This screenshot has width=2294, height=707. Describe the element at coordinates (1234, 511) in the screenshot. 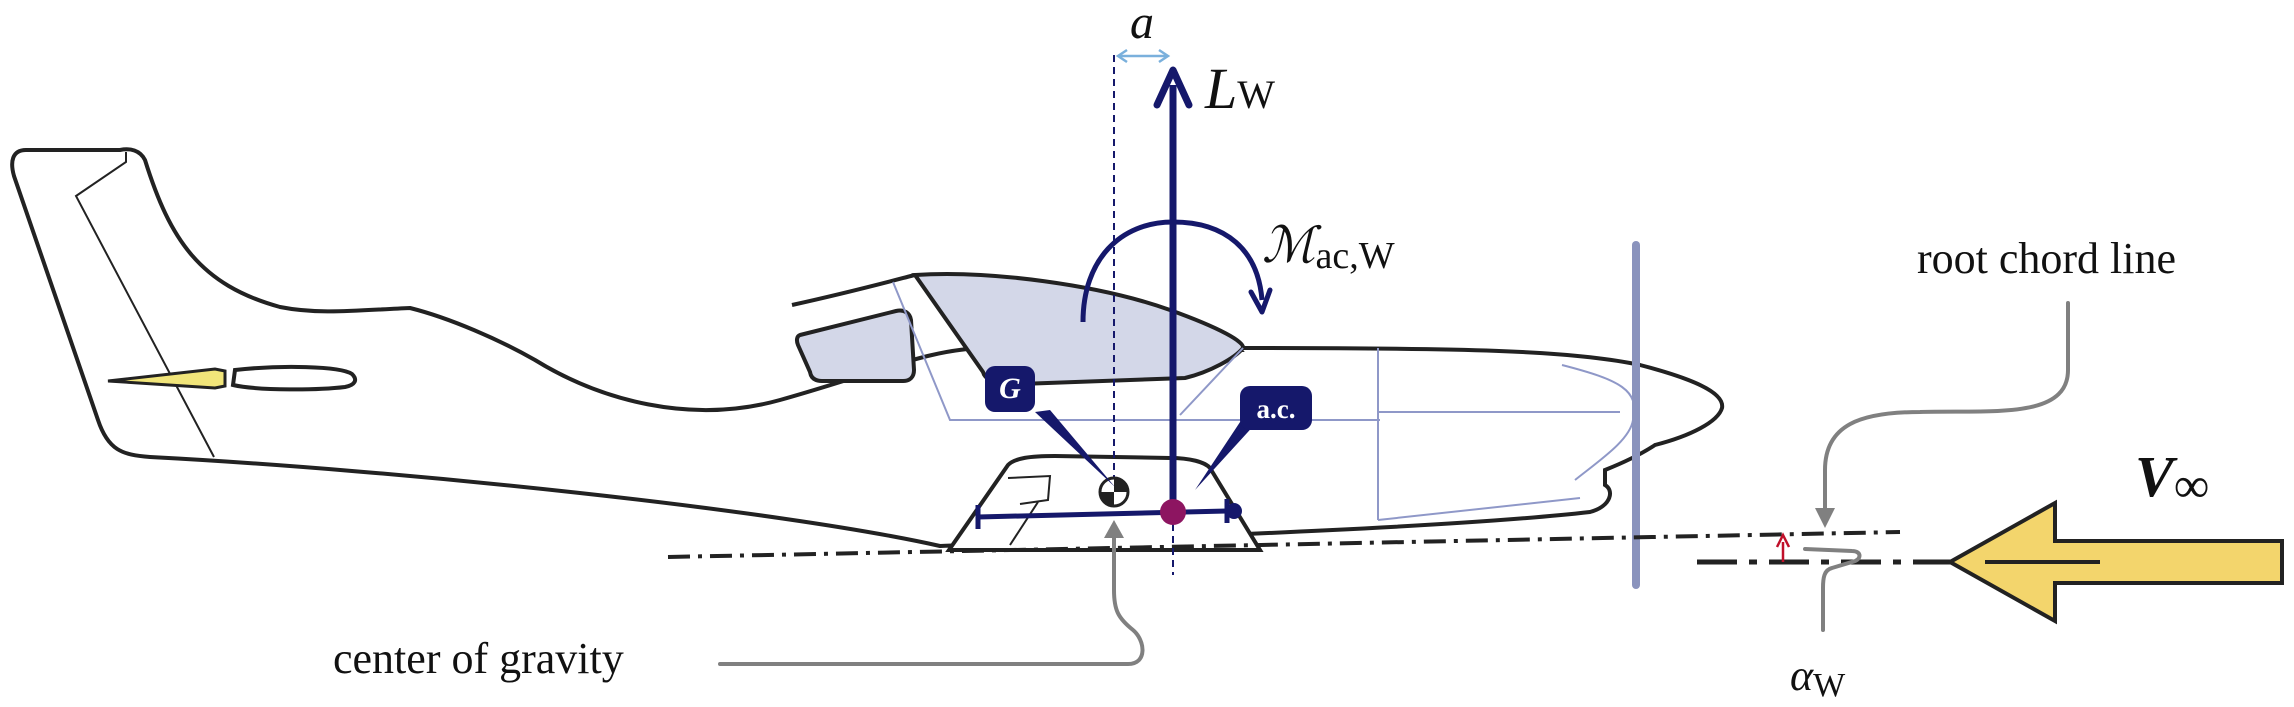

I see `bar-end-dot` at that location.